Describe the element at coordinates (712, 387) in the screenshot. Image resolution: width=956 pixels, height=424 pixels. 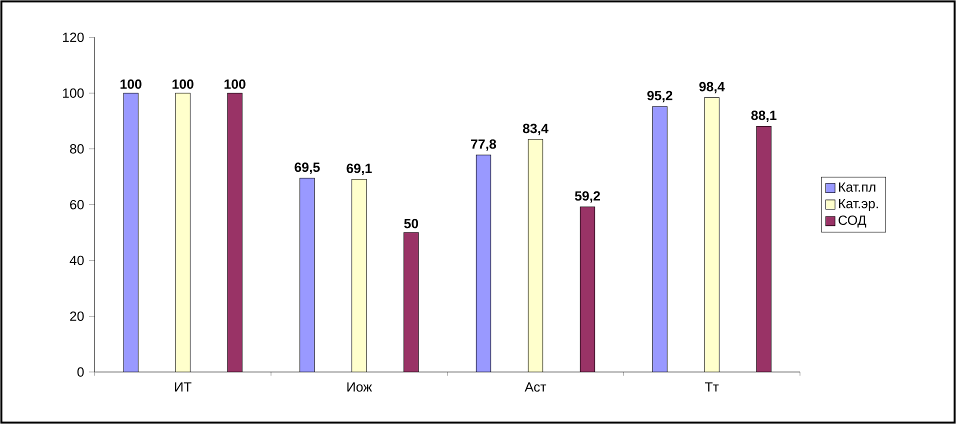
I see `x-tick-label: Тт` at that location.